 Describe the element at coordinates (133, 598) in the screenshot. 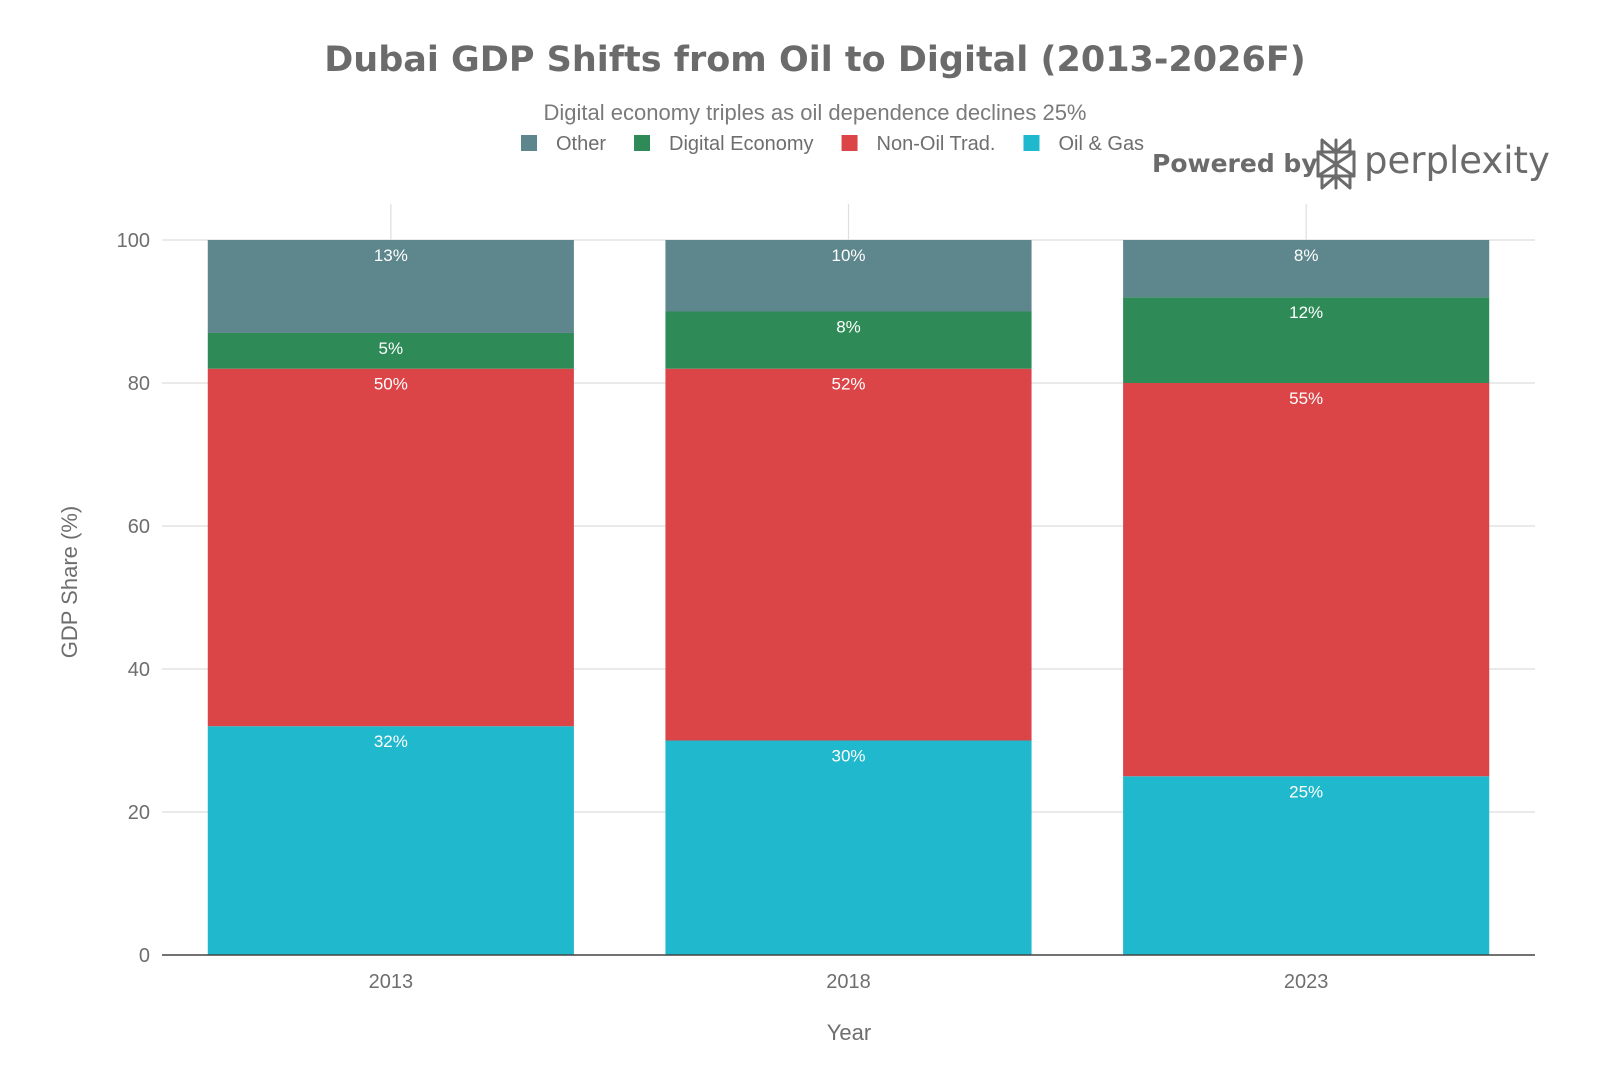

I see `y-axis: 0 20 40 60 80 100` at that location.